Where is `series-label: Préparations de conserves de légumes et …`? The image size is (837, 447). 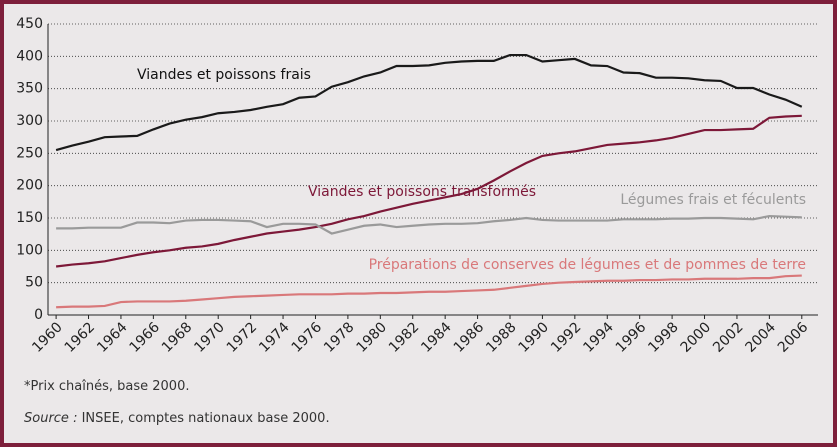 series-label: Préparations de conserves de légumes et … is located at coordinates (587, 265).